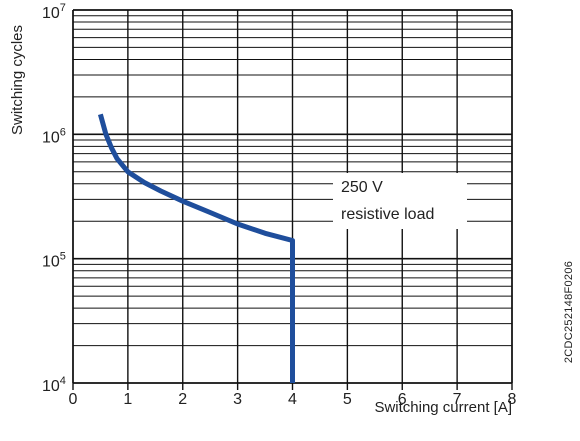  I want to click on y-tick-exponent: 4, so click(63, 381).